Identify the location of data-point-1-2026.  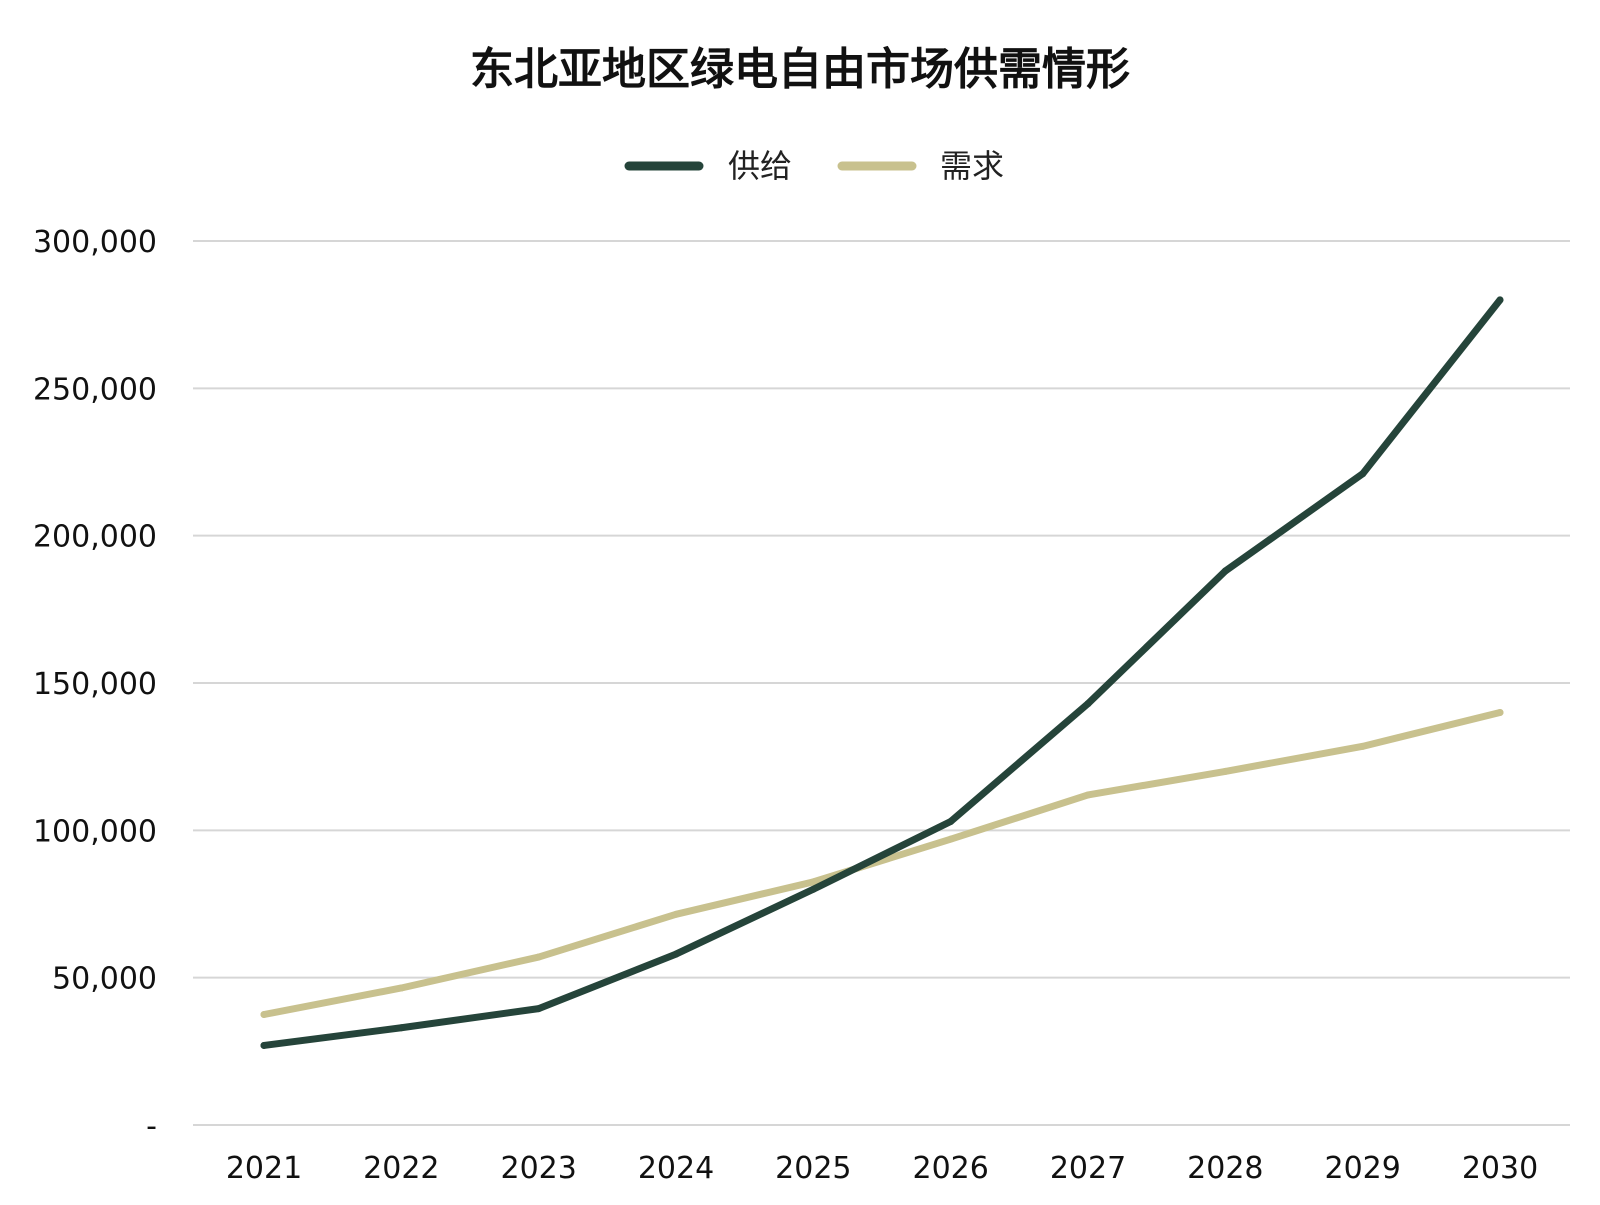
(951, 839).